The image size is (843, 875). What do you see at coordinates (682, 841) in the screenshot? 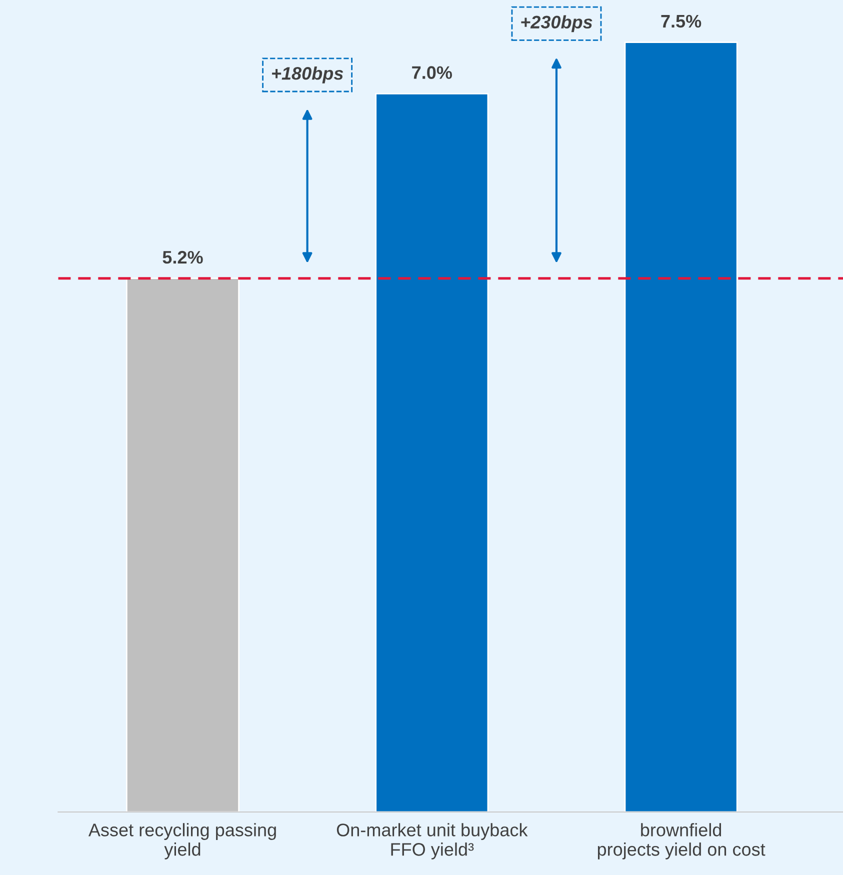
I see `x-tick-label: brownfield projects yield on cost` at bounding box center [682, 841].